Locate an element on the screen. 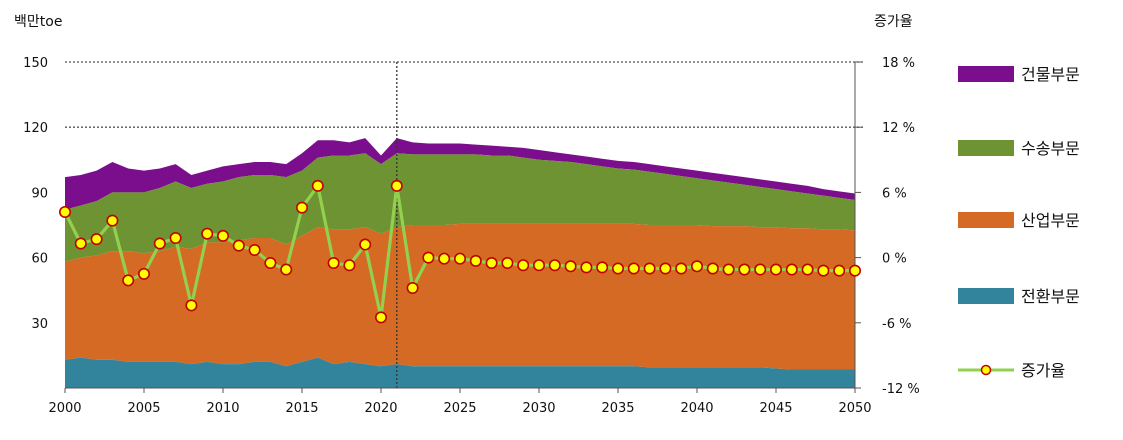 The width and height of the screenshot is (1123, 440). y-left-tick-label: 150 is located at coordinates (35, 63).